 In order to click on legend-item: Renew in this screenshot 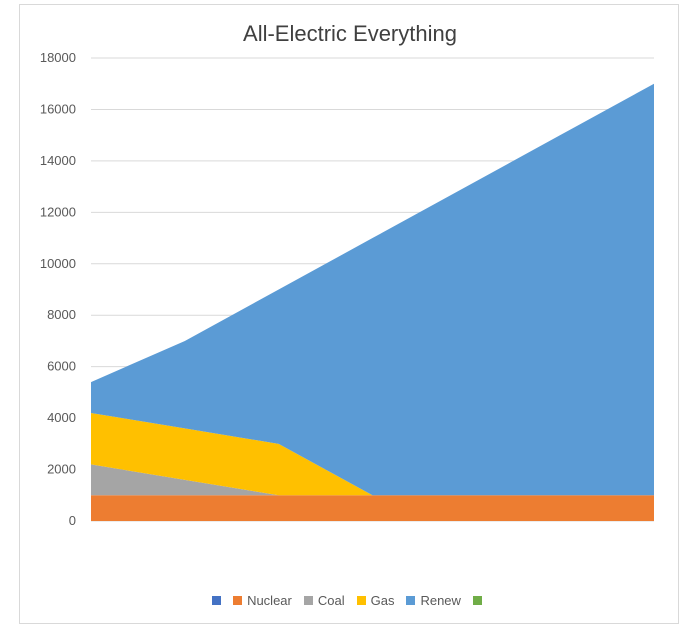, I will do `click(433, 600)`.